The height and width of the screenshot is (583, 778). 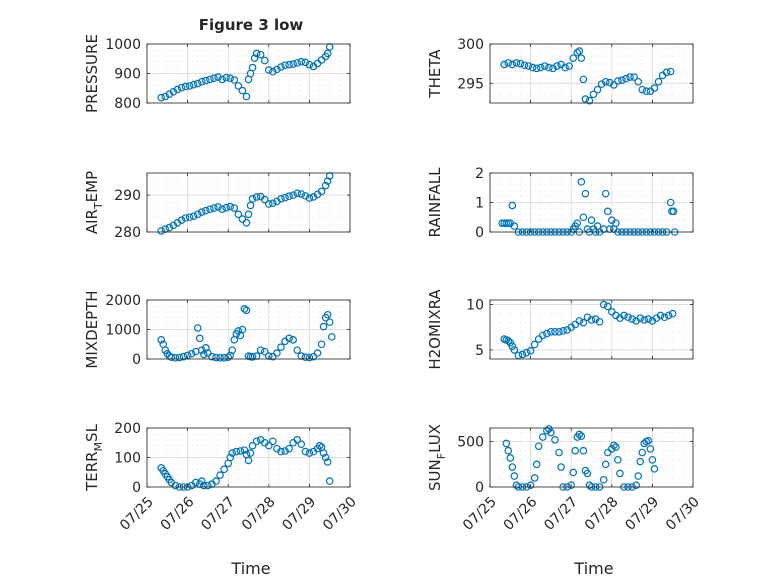 I want to click on y-axis-label-main: PRESSURE, so click(x=92, y=73).